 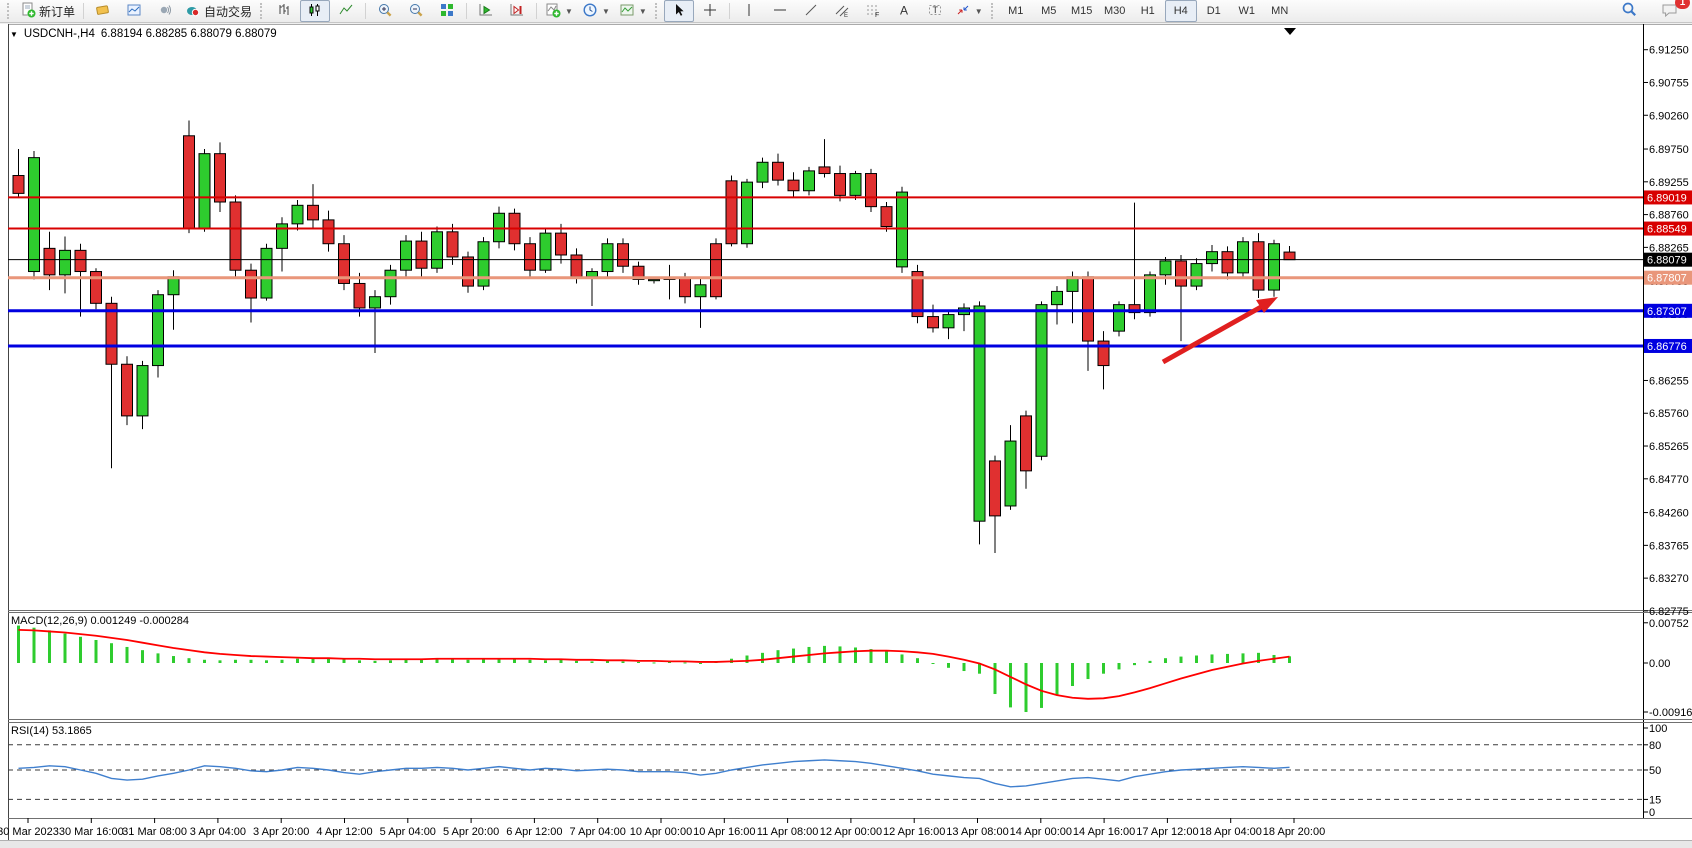 I want to click on tile-windows-button, so click(x=447, y=11).